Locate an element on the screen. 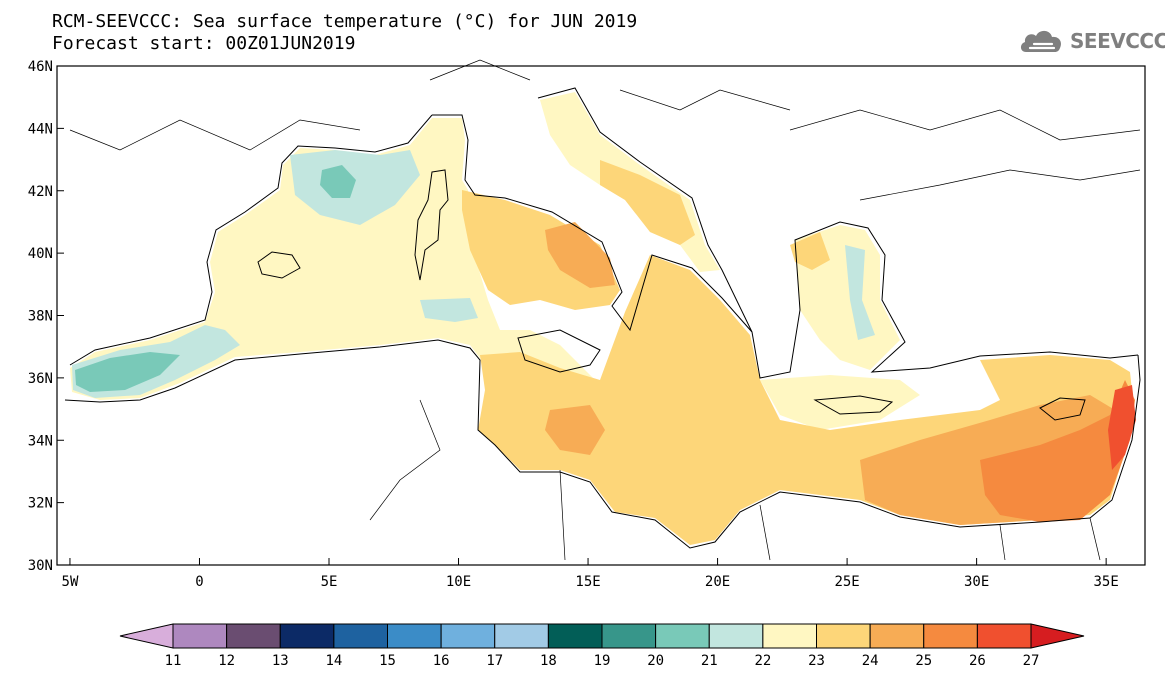 This screenshot has width=1165, height=682. lat-tick-label: 38N is located at coordinates (40, 317).